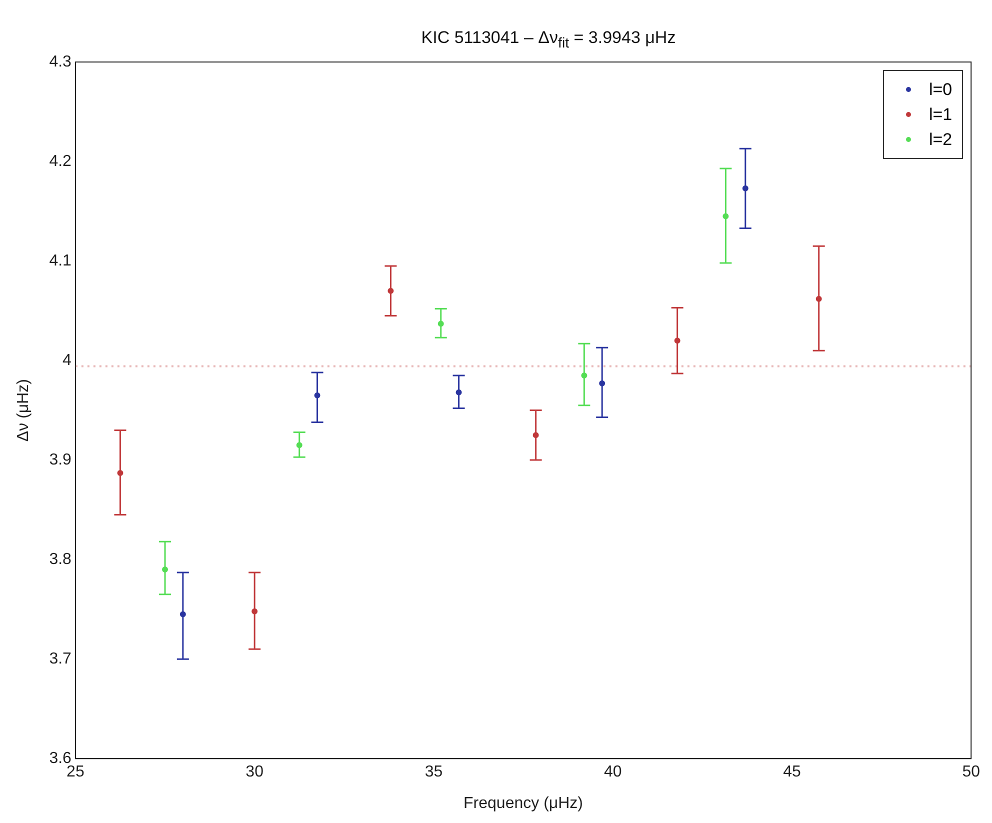 The height and width of the screenshot is (823, 992). I want to click on y-tick-label: 4.3, so click(60, 61).